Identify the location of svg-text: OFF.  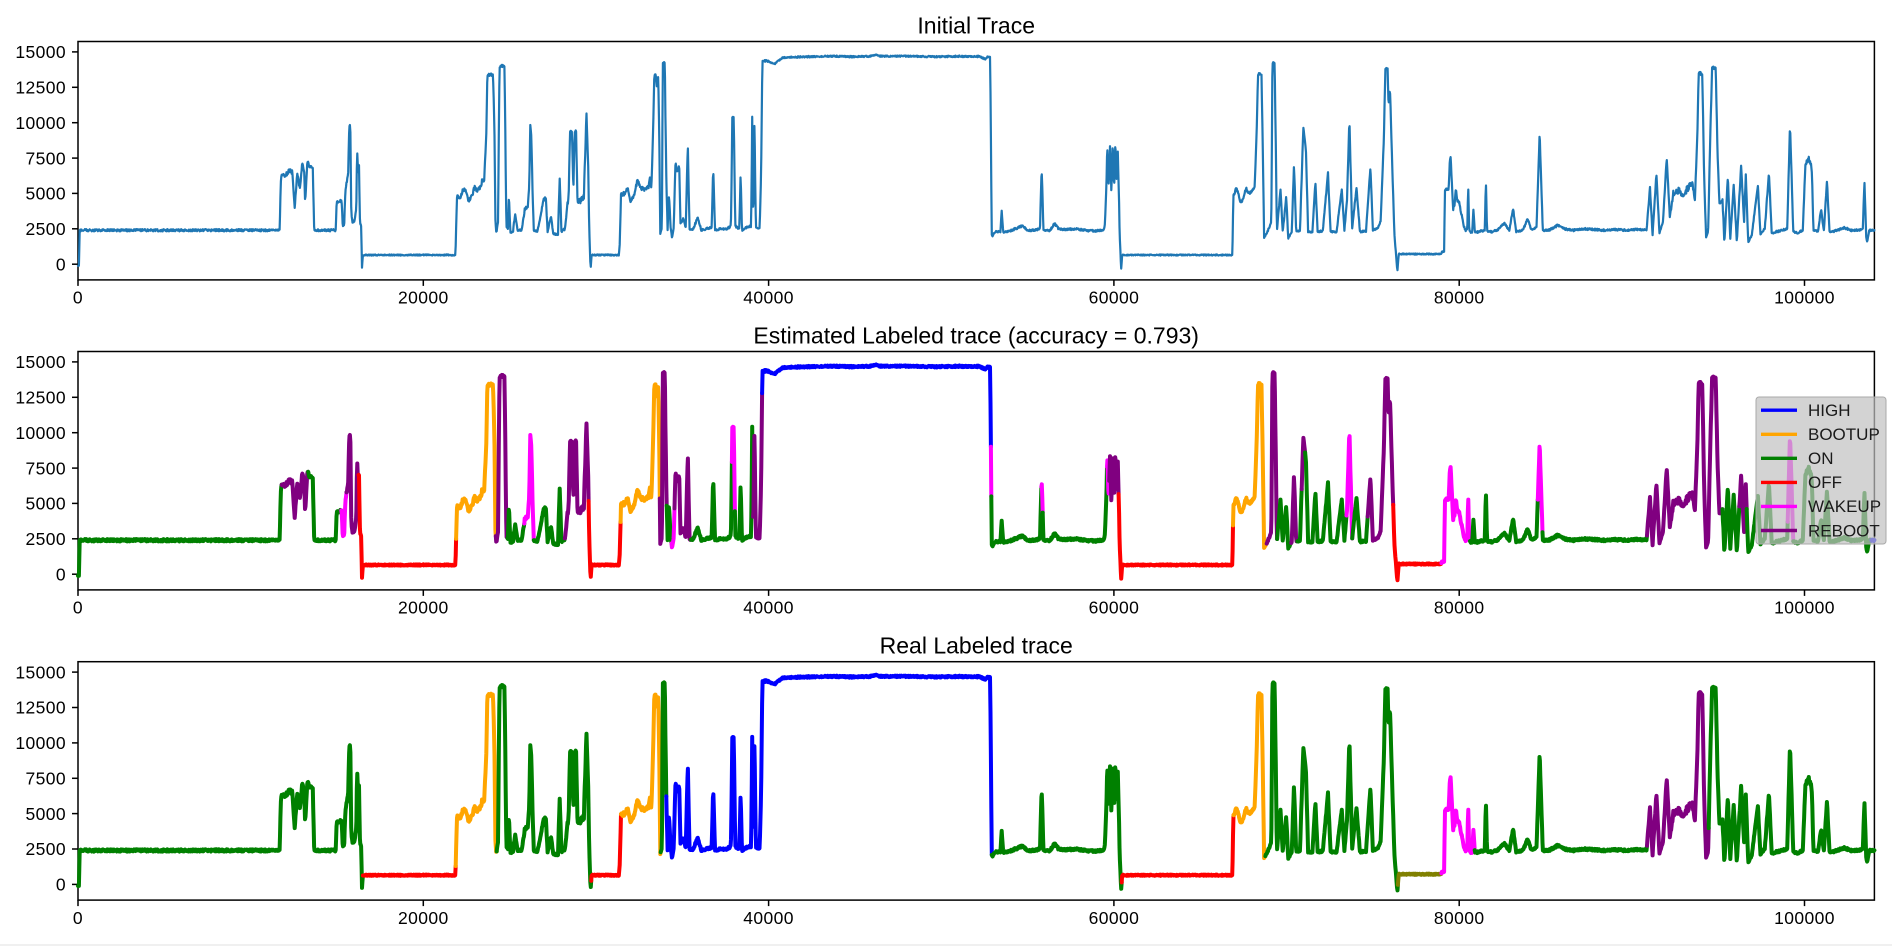
(1825, 482).